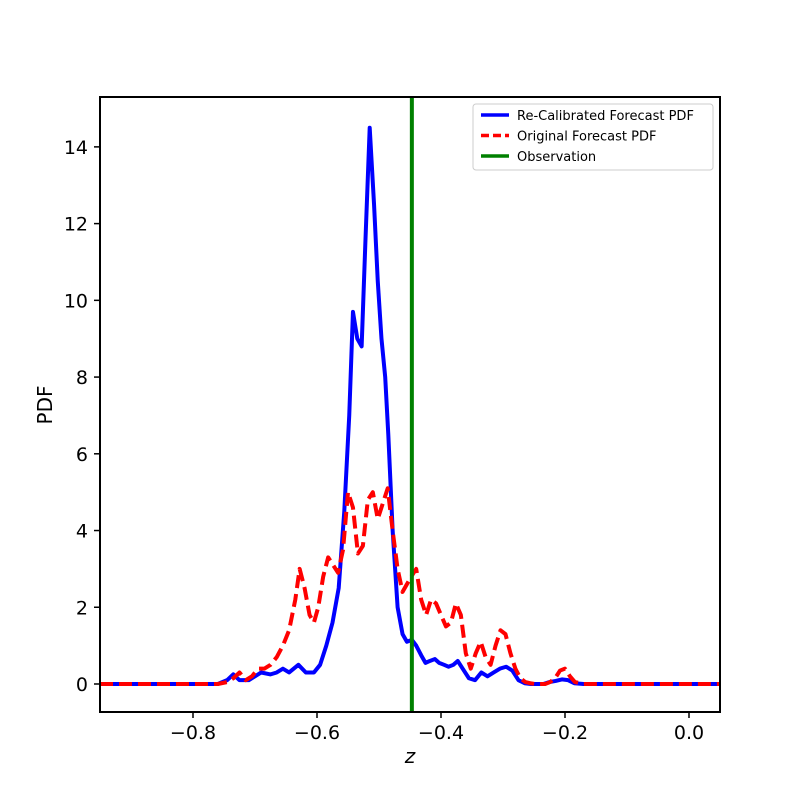 This screenshot has width=800, height=800. What do you see at coordinates (82, 532) in the screenshot?
I see `y-tick-label: 4` at bounding box center [82, 532].